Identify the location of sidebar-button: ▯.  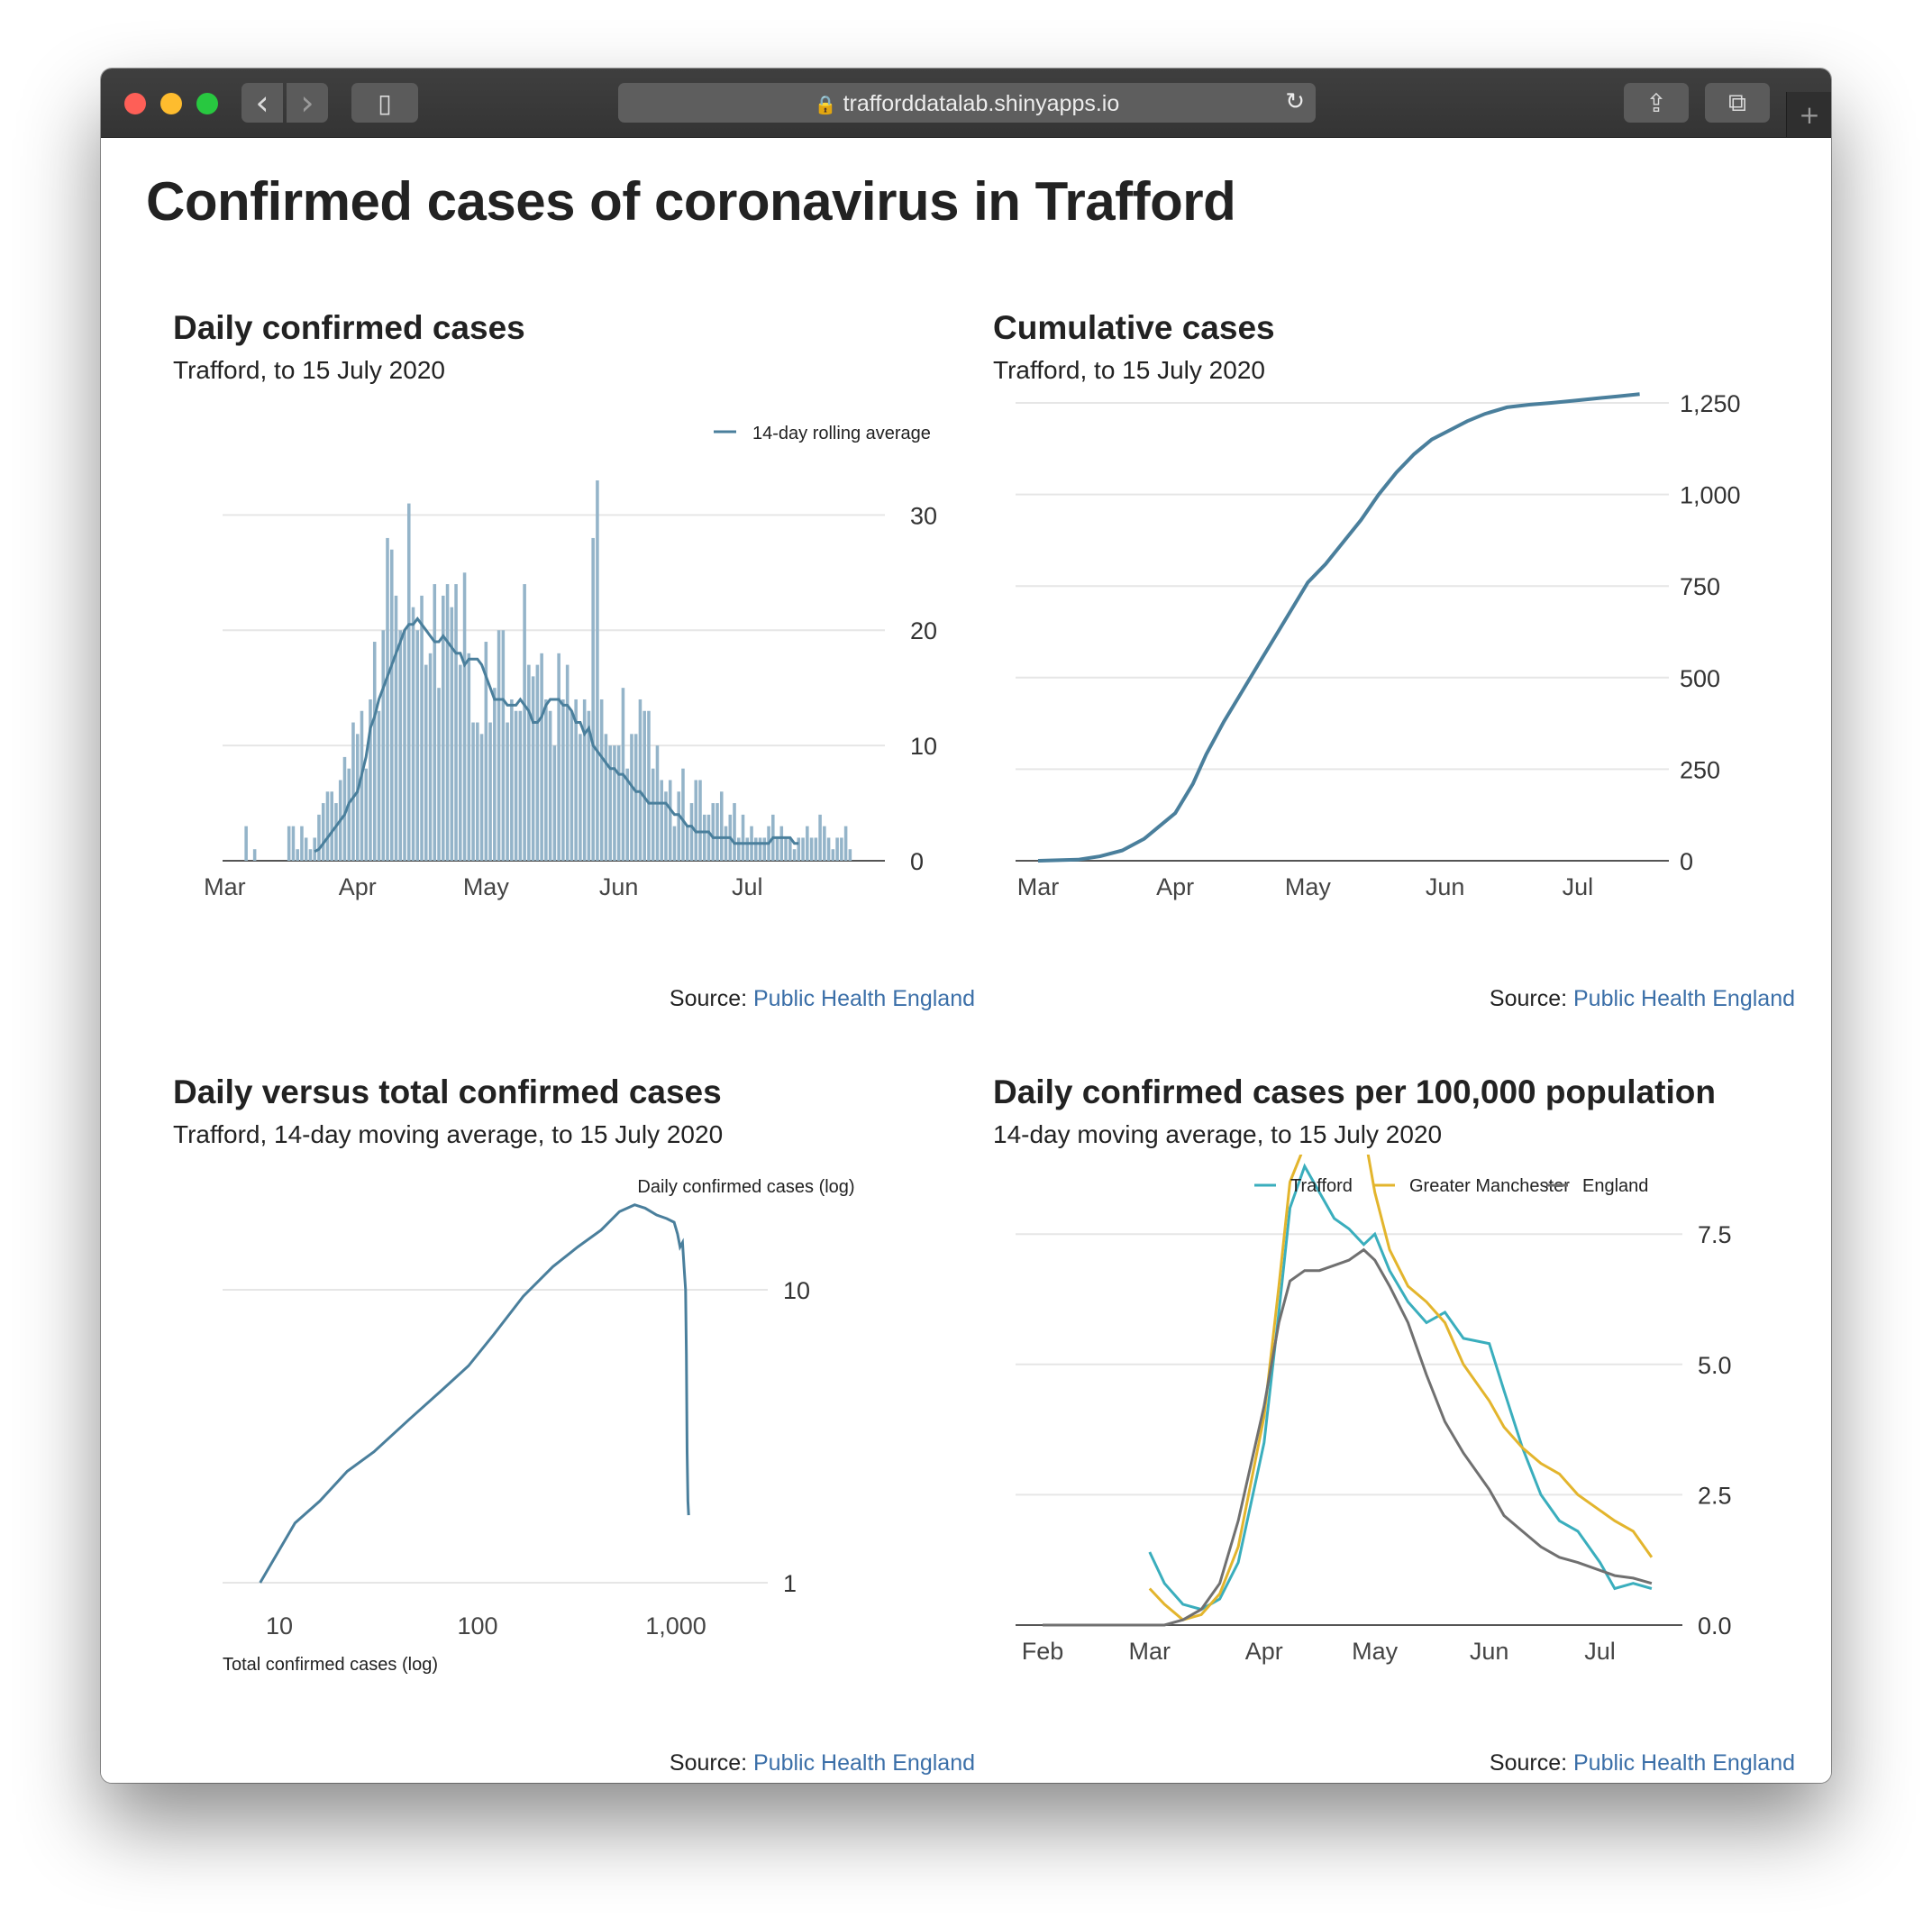
(384, 103).